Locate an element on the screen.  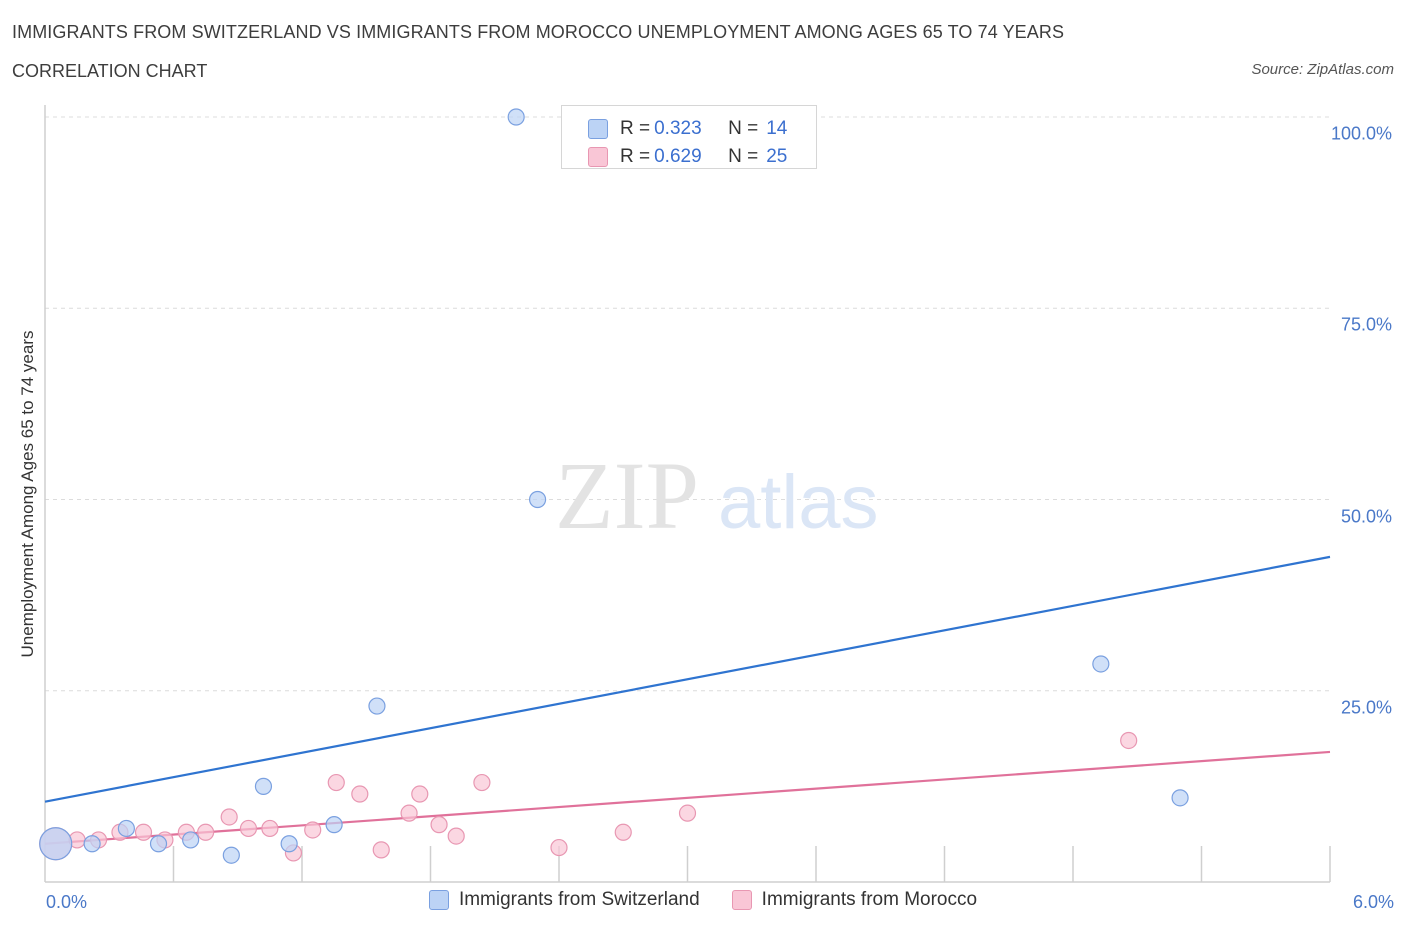
n-value: 25 is located at coordinates (777, 156).